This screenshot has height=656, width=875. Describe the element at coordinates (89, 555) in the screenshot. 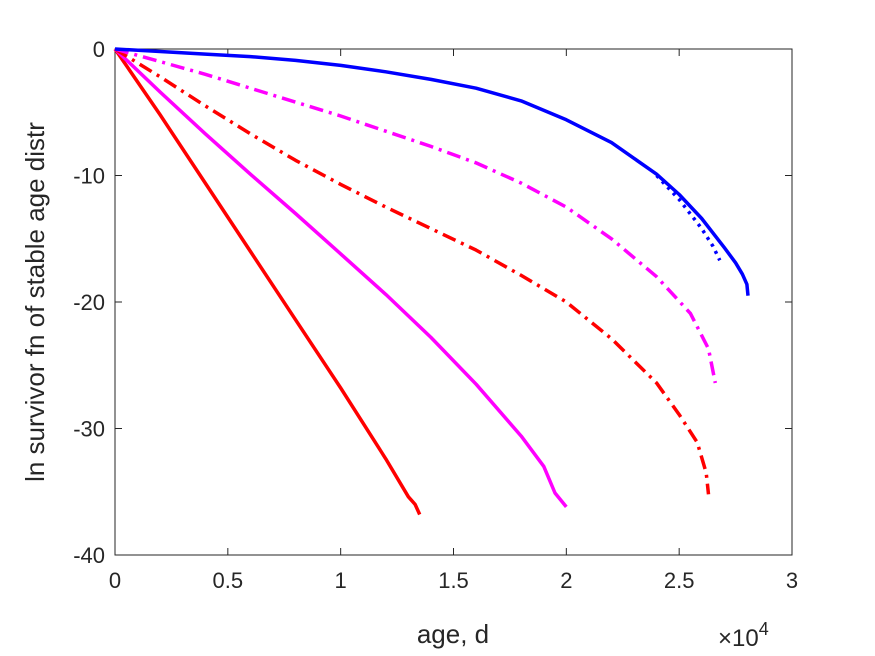

I see `y-tick-label: -40` at that location.